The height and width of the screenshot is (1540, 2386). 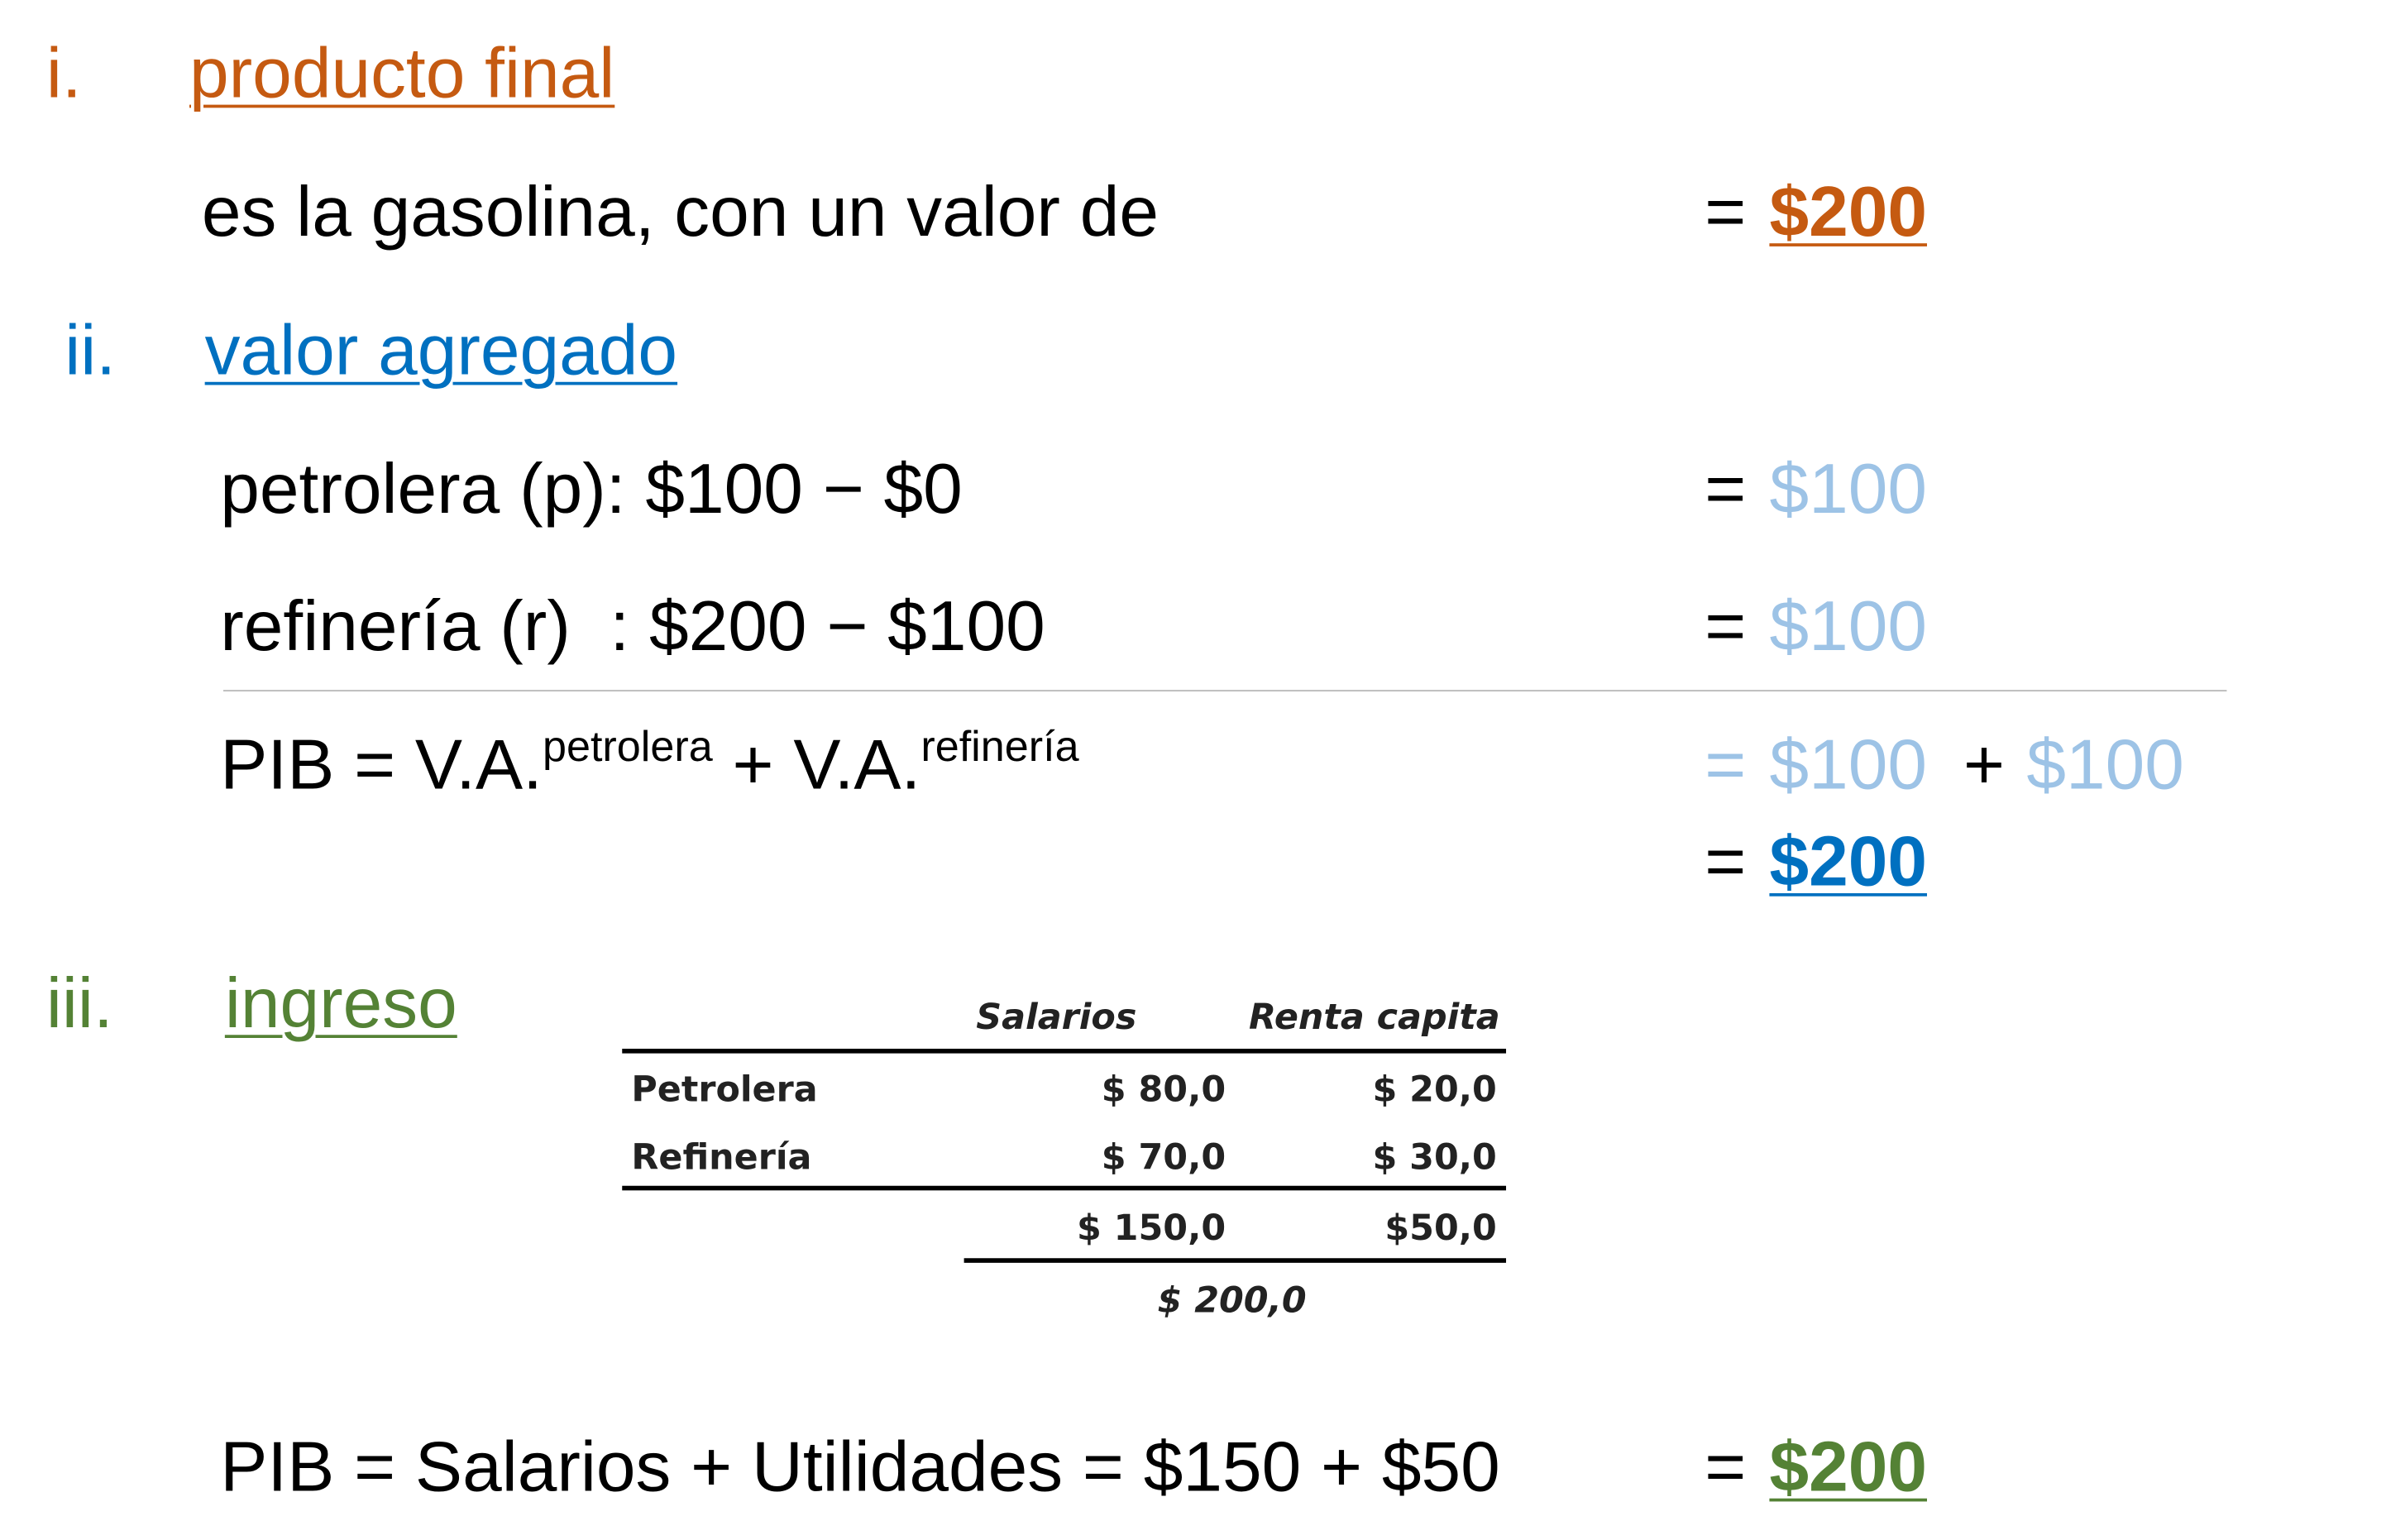 I want to click on text: es la gasolina, con un valor de, so click(x=680, y=210).